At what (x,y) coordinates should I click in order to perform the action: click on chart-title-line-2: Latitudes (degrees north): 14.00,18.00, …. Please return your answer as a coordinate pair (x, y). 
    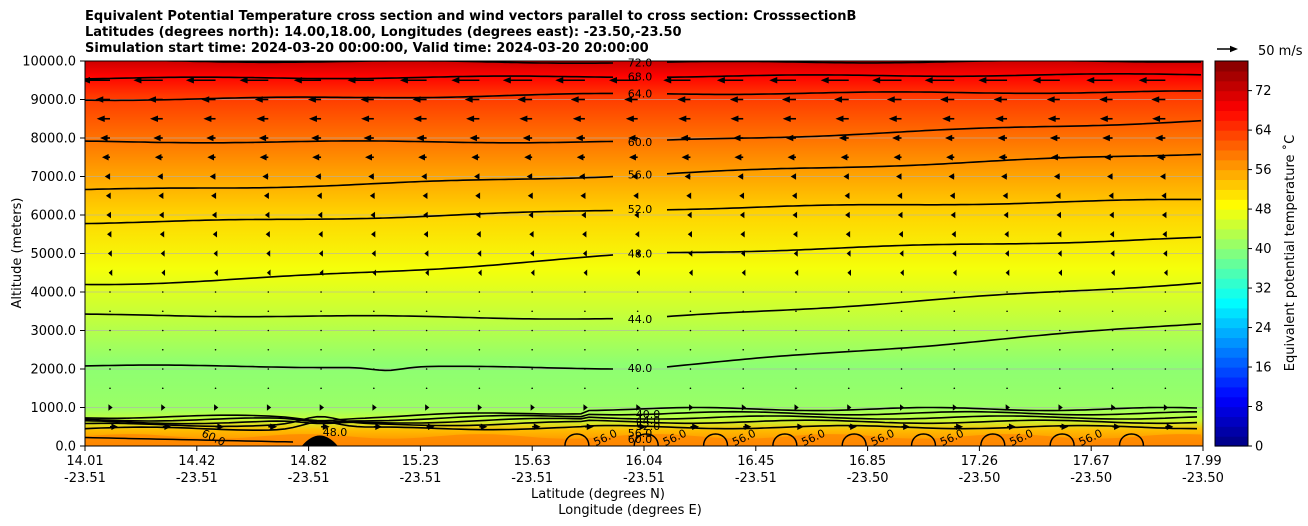
    Looking at the image, I should click on (383, 32).